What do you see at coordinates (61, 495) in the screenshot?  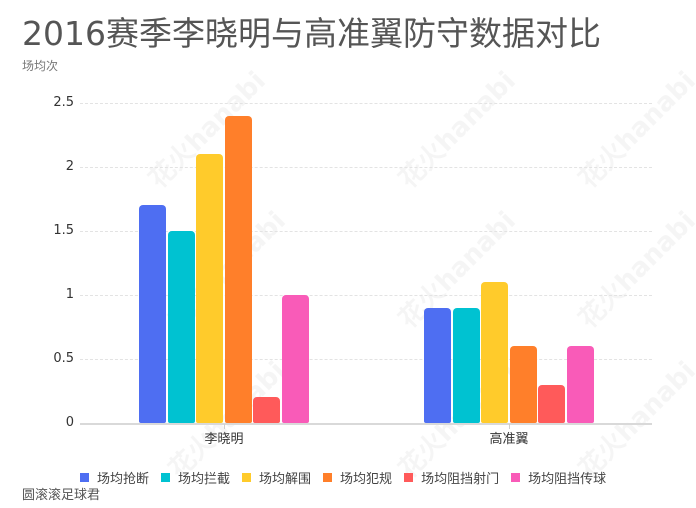 I see `source-credit: 圆滚滚足球君` at bounding box center [61, 495].